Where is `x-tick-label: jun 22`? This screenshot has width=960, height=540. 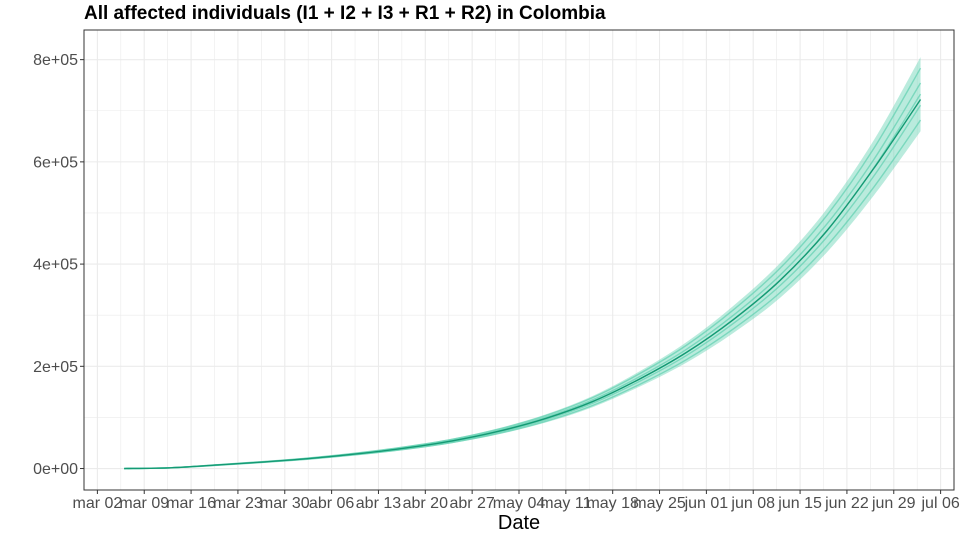
x-tick-label: jun 22 is located at coordinates (846, 503).